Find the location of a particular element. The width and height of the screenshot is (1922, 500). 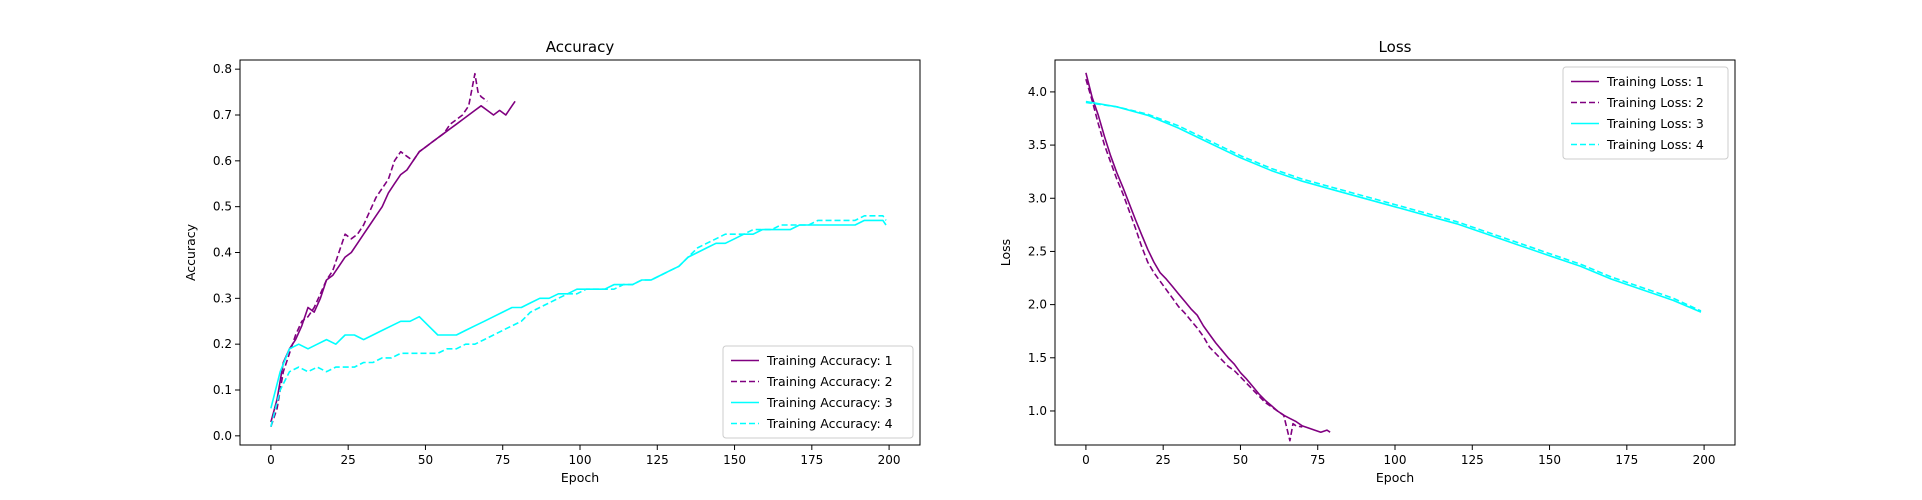

loss-y-tick-label: 1.5 is located at coordinates (1037, 358).